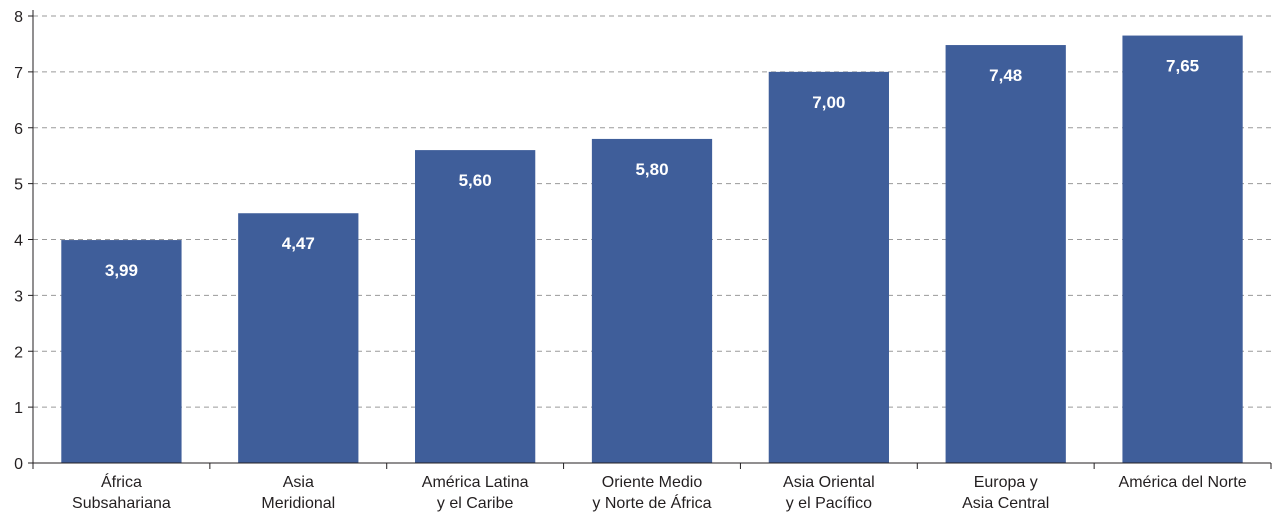  I want to click on y-tick-label: 2, so click(18, 352).